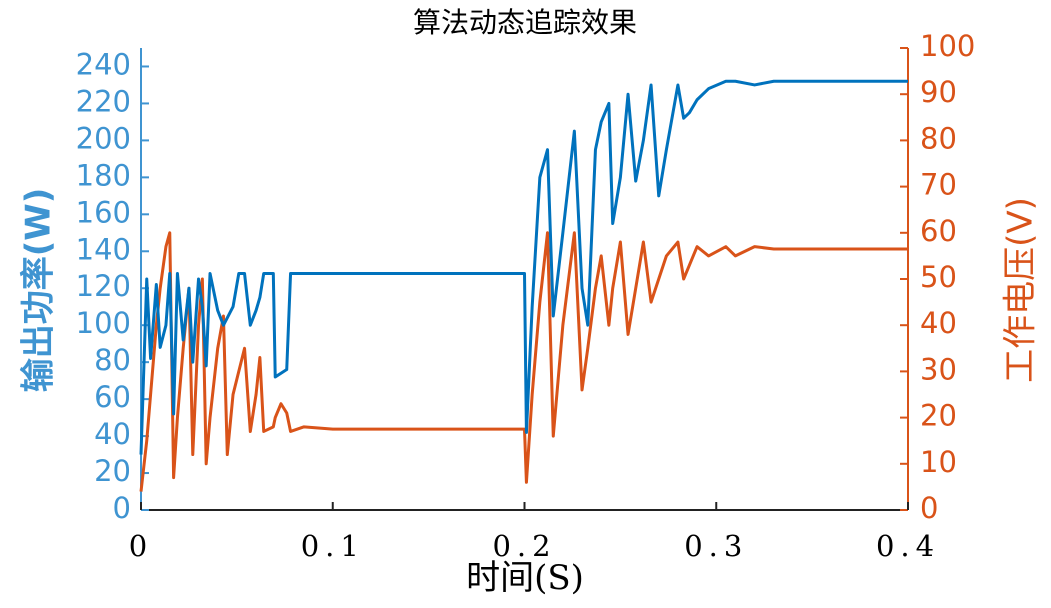 Image resolution: width=1051 pixels, height=608 pixels. I want to click on y2-tick-label: 40, so click(938, 323).